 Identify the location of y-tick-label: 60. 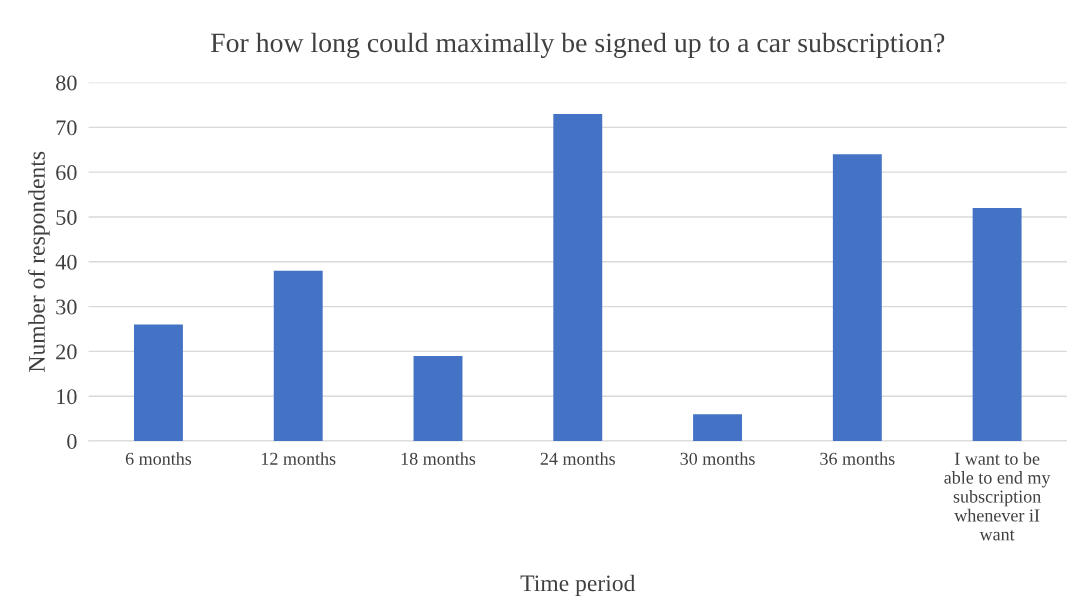
(66, 173).